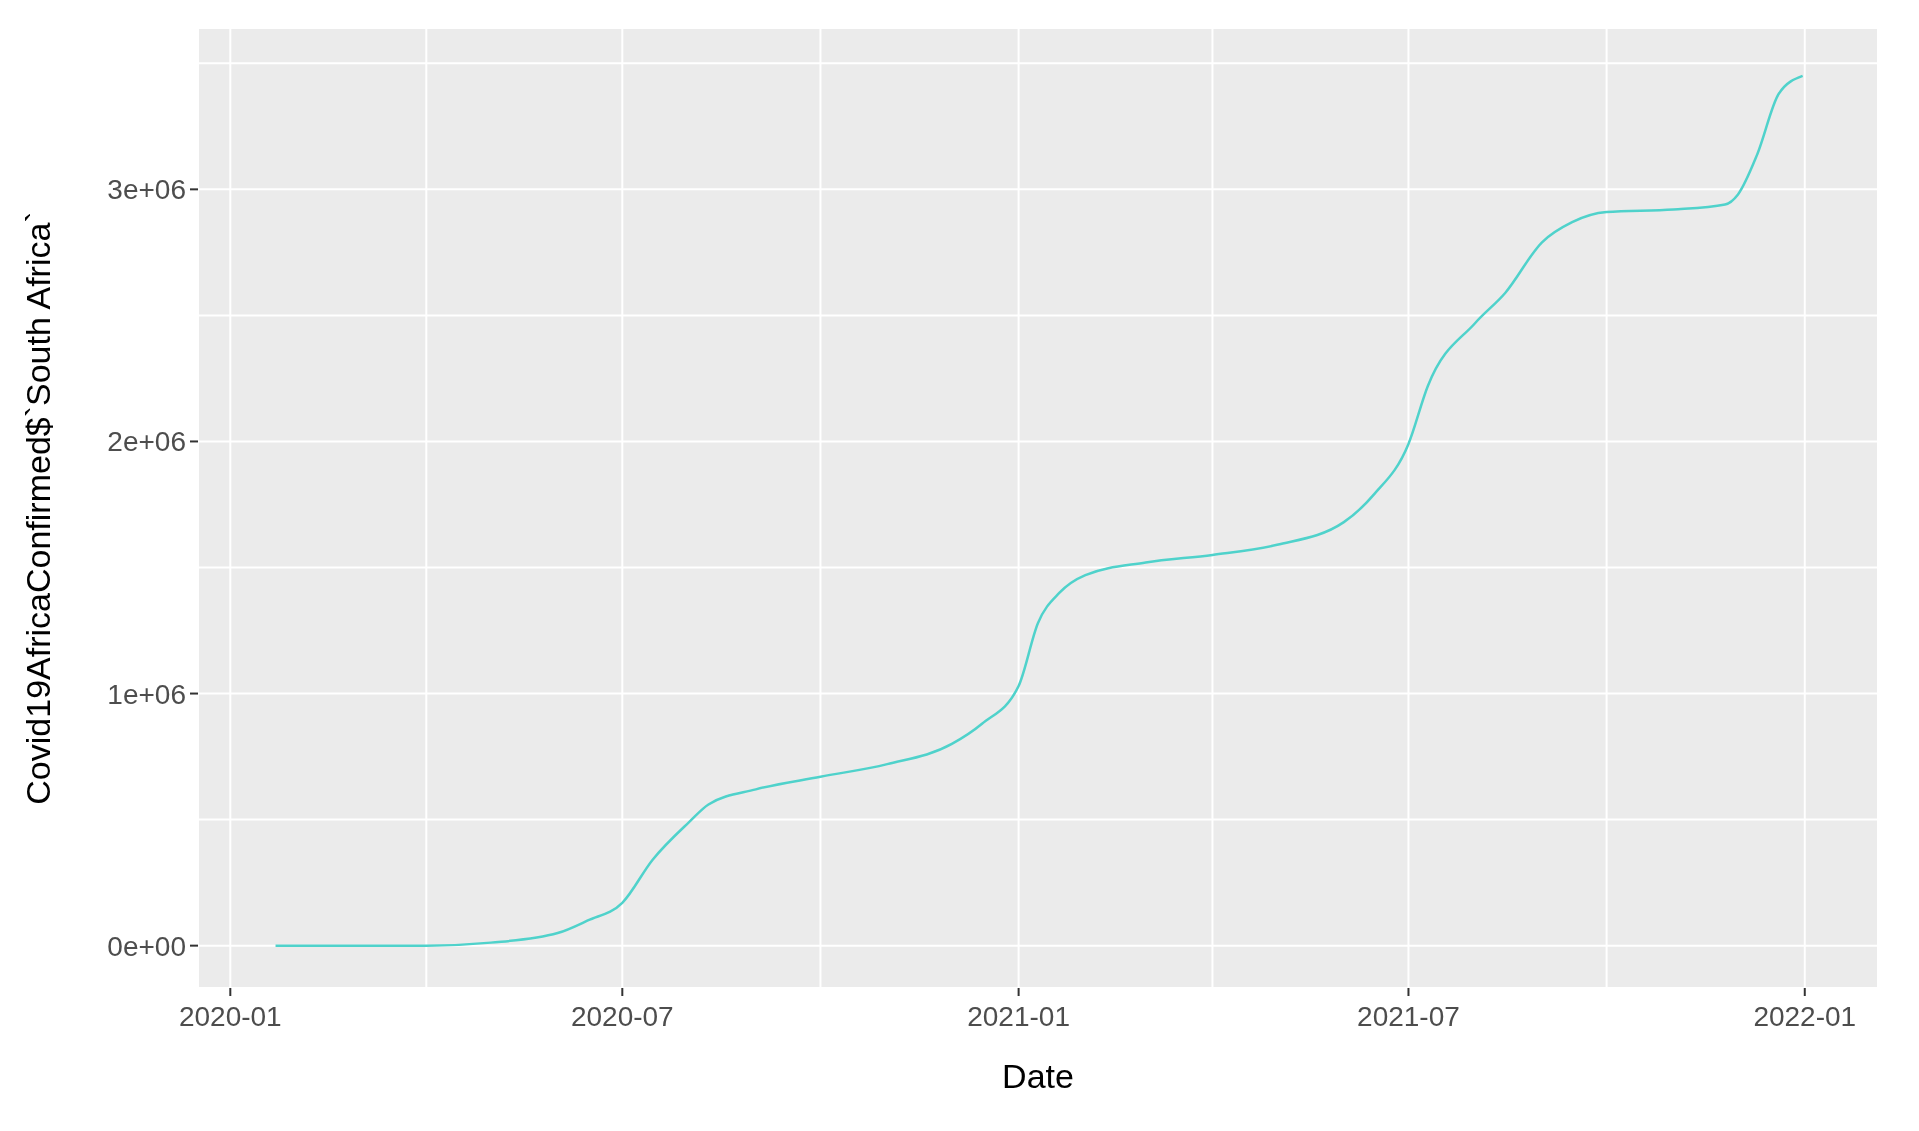  I want to click on y-axis-title: Covid19AfricaConfirmed$`South Africa`, so click(38, 508).